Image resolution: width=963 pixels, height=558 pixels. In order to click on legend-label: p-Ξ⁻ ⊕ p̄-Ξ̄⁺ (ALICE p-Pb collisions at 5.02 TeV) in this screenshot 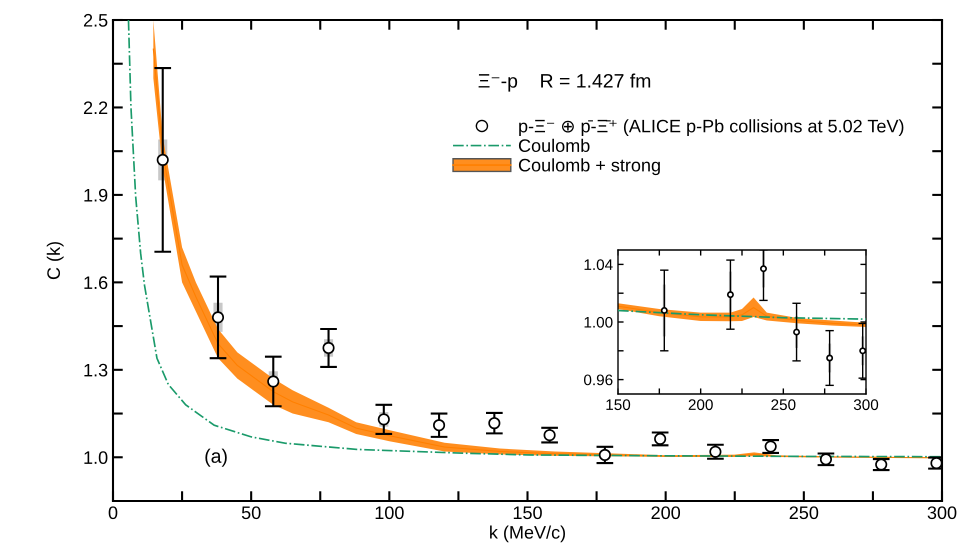, I will do `click(711, 127)`.